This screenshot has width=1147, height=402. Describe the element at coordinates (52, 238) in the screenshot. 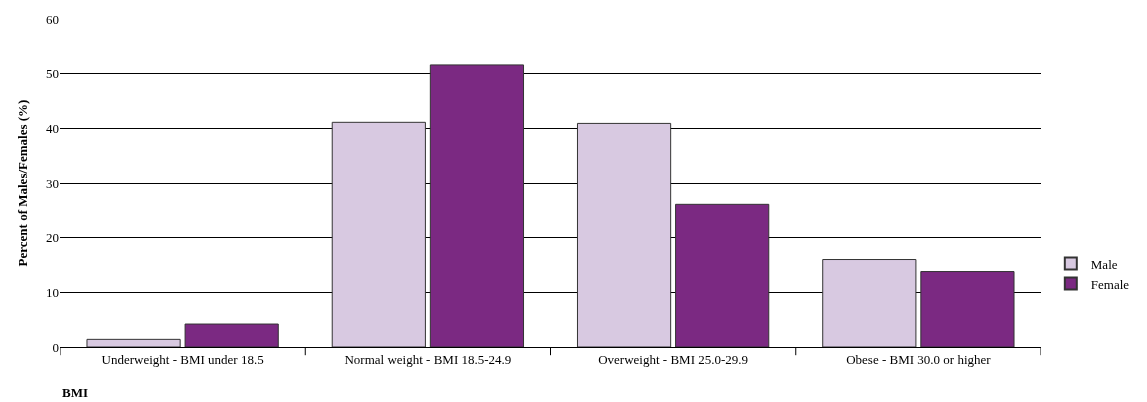

I see `y-tick-label: 20` at that location.